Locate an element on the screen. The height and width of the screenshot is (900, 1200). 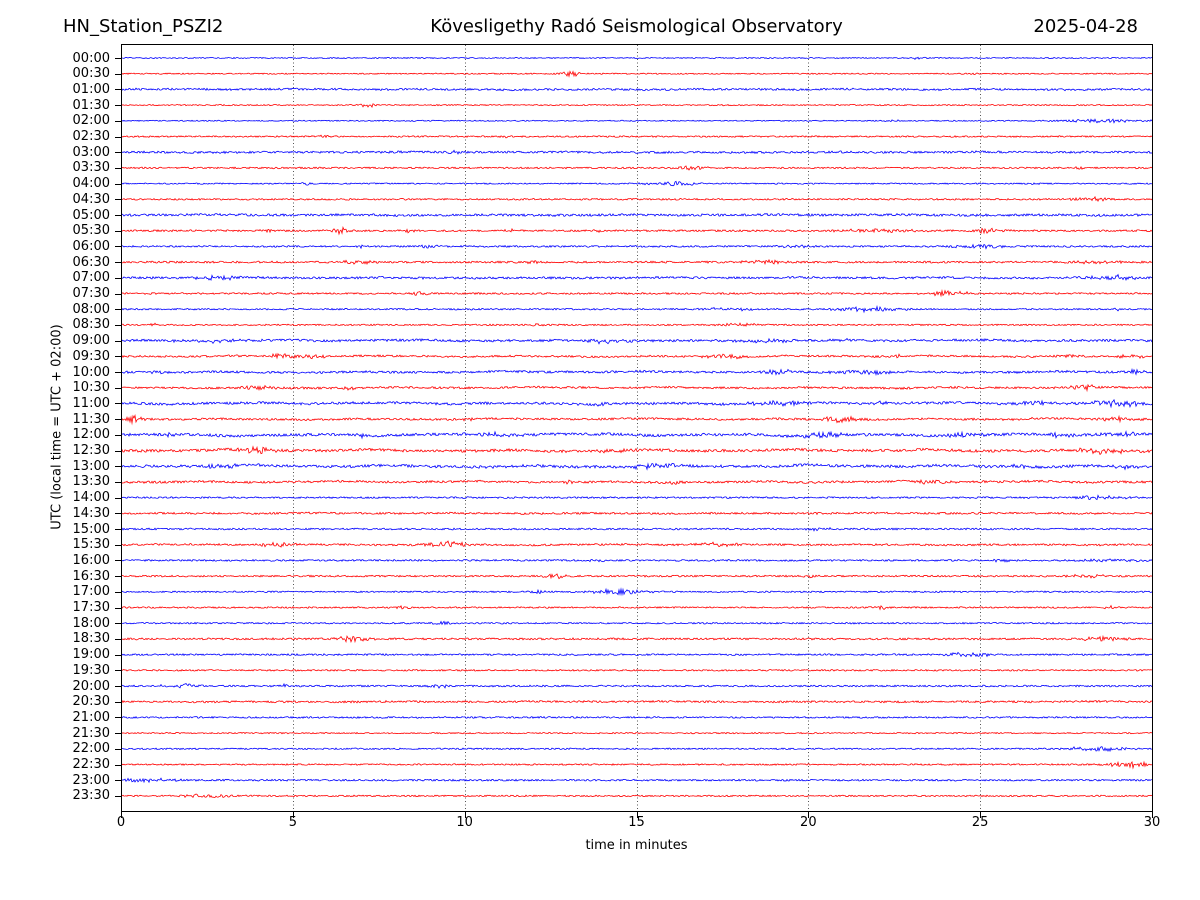
x-tick-label: 5 is located at coordinates (292, 822).